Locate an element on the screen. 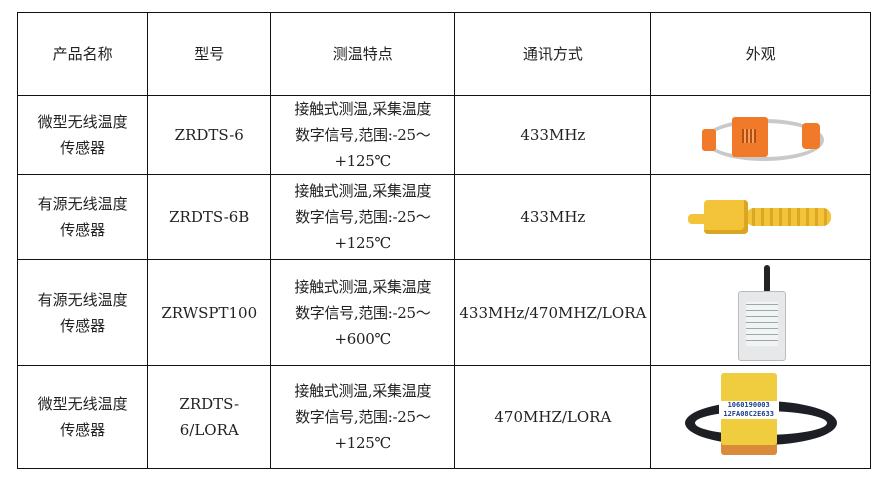  feature-line: +600℃ is located at coordinates (363, 338).